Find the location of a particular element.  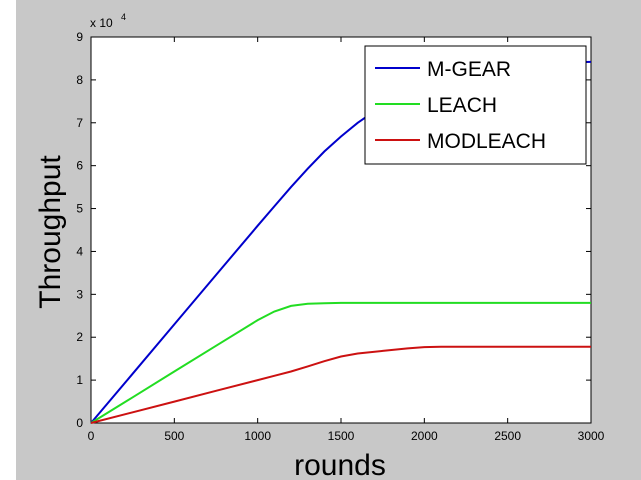

y-tick-label: 9 is located at coordinates (79, 37).